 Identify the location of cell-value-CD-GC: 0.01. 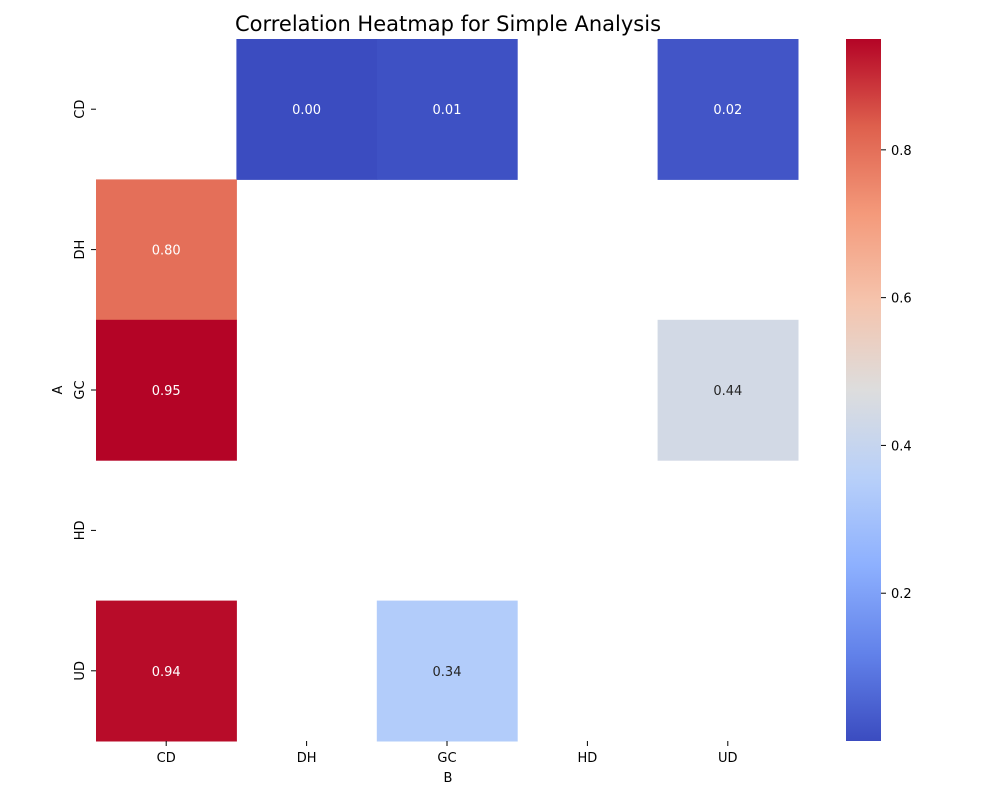
(447, 110).